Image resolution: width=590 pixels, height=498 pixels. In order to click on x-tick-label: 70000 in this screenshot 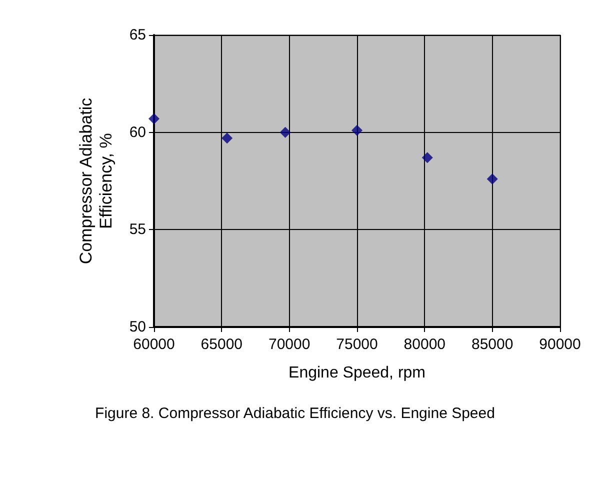, I will do `click(289, 344)`.